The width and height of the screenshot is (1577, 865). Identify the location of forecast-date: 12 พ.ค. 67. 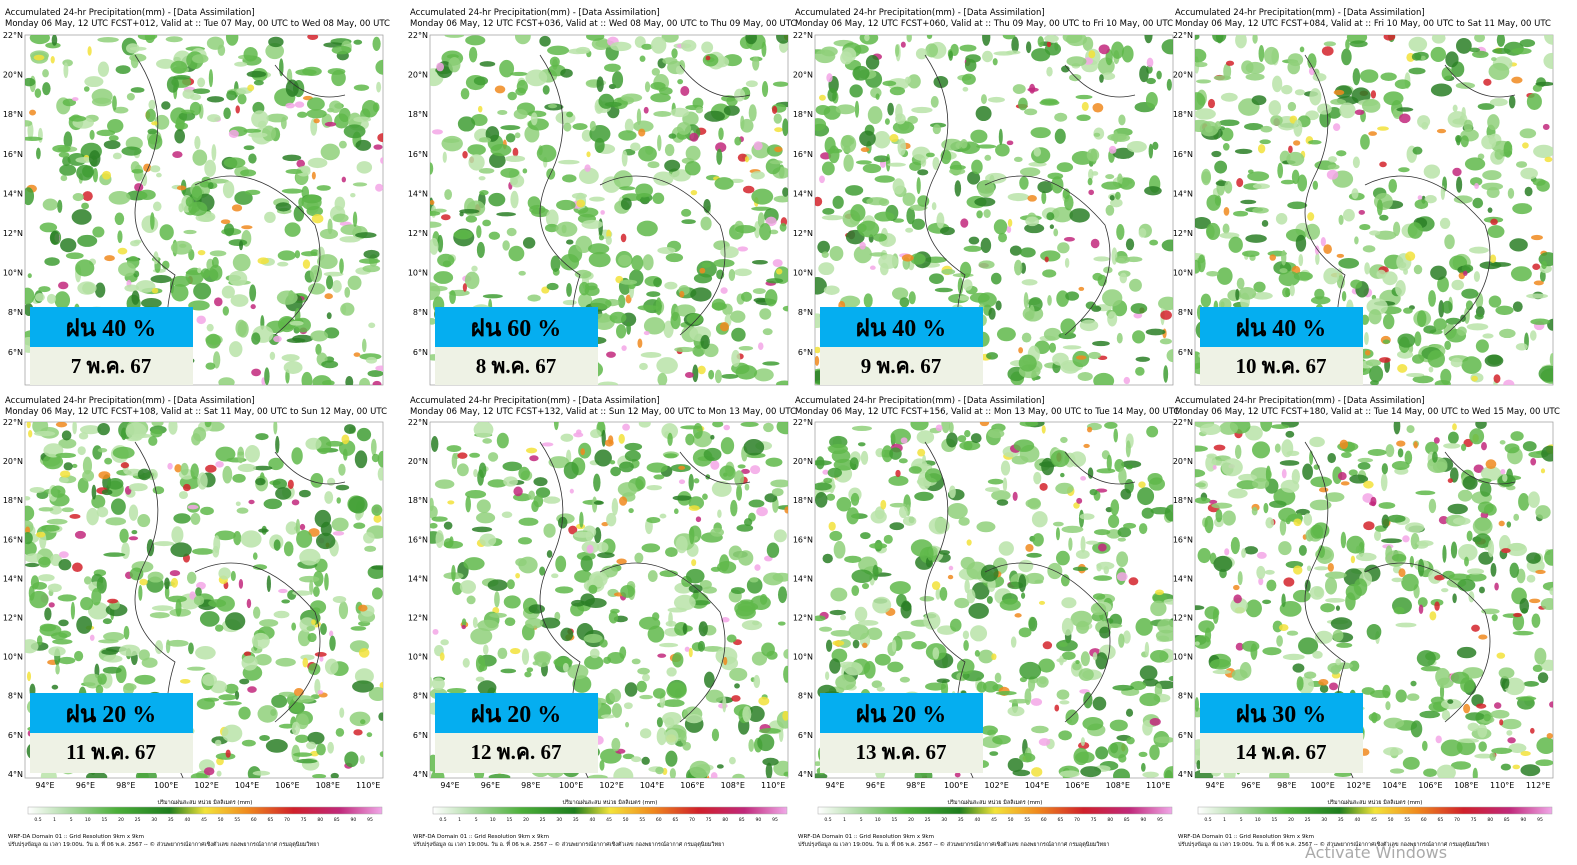
(516, 752).